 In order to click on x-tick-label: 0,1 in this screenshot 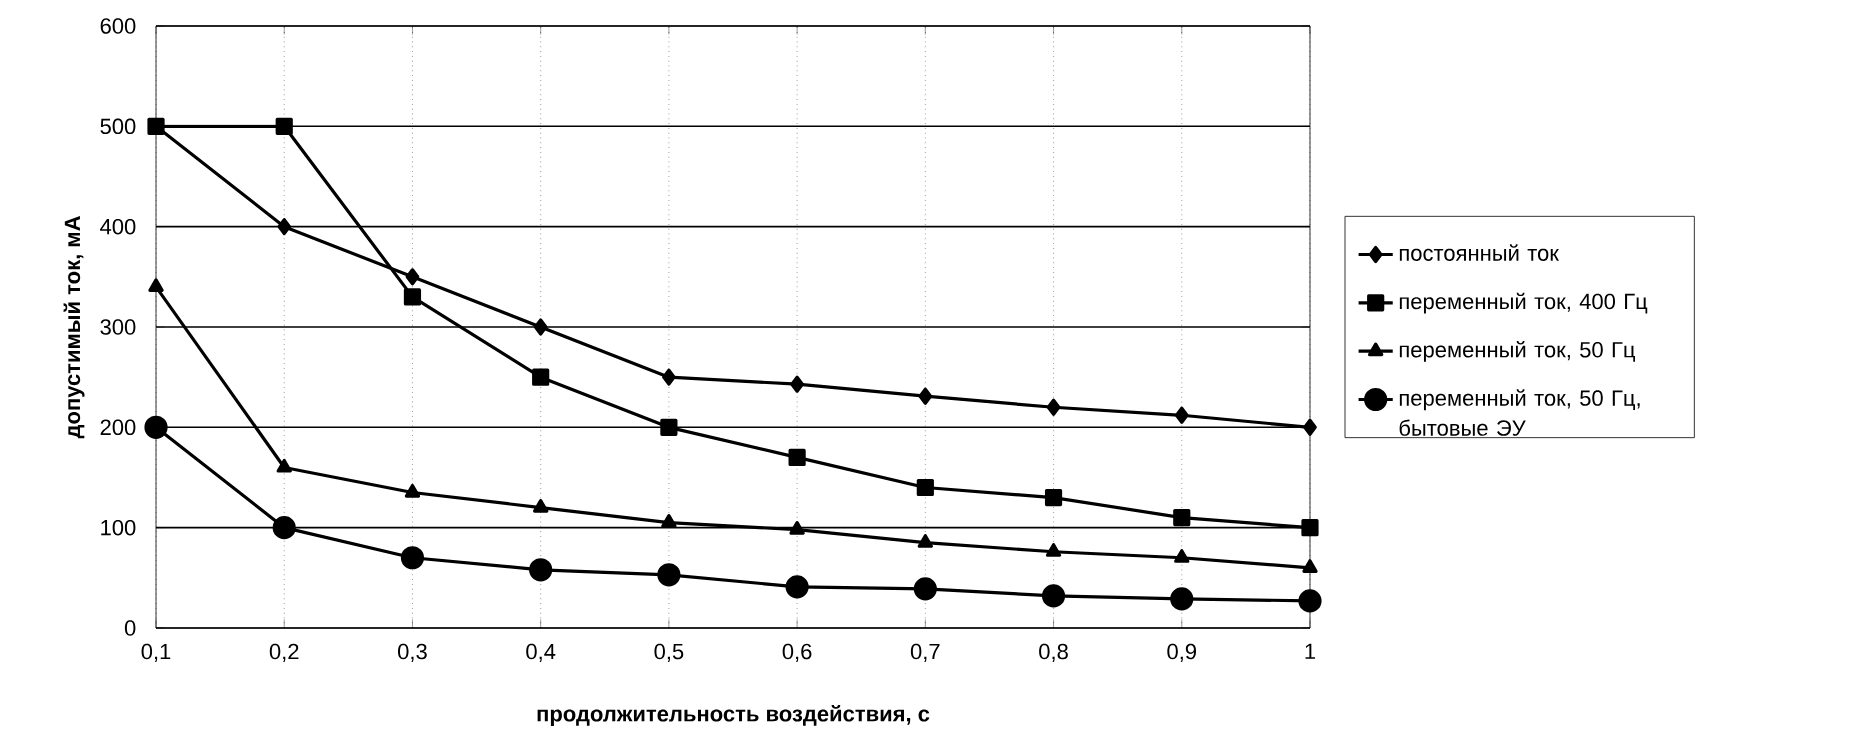, I will do `click(156, 652)`.